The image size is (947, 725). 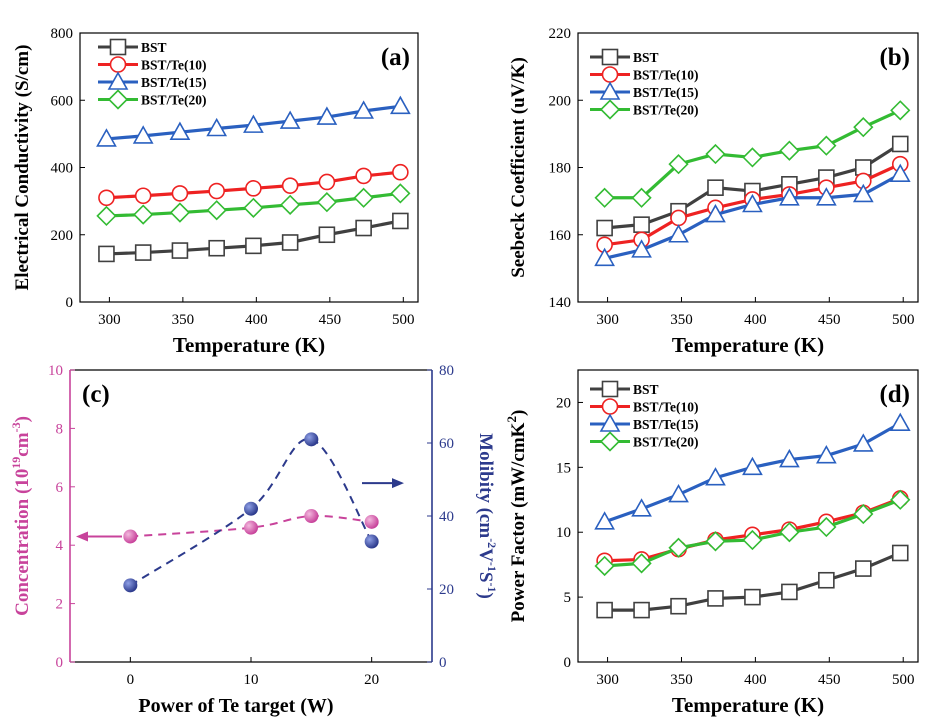 What do you see at coordinates (518, 167) in the screenshot?
I see `y-axis-label: Seebeck Coefficient (uV/K)` at bounding box center [518, 167].